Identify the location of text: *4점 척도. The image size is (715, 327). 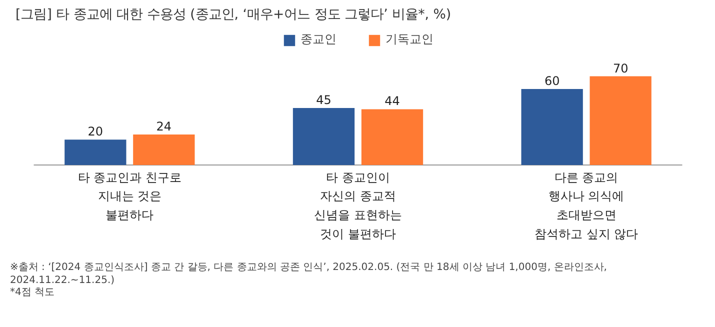
(32, 293).